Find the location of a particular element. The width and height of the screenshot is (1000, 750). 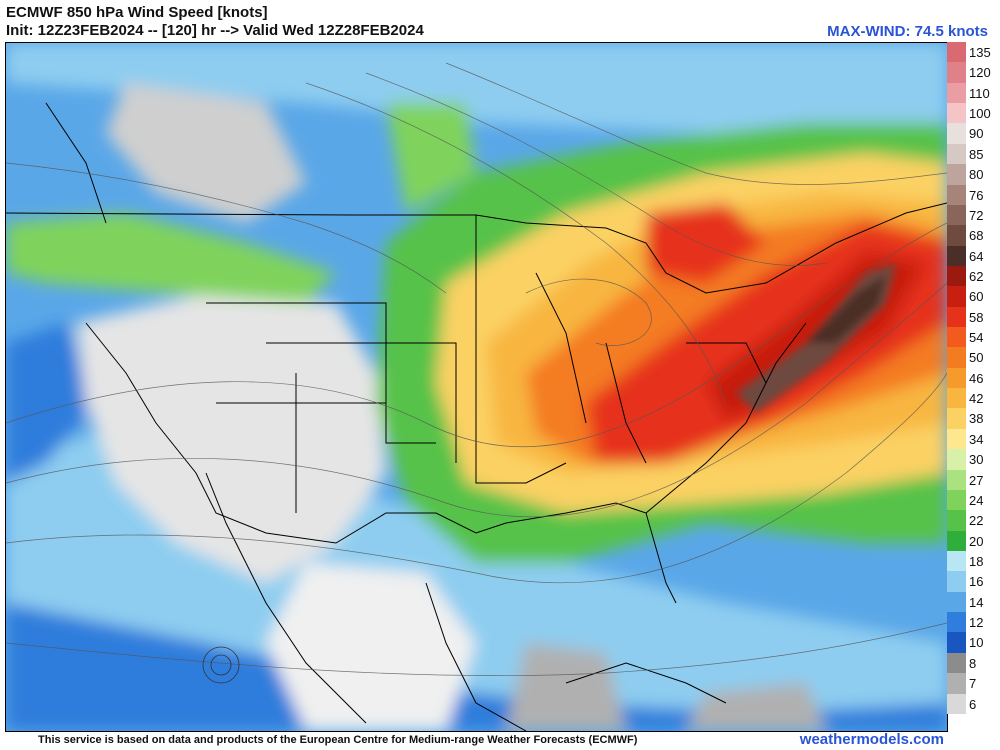

legend-row: 27 is located at coordinates (973, 479).